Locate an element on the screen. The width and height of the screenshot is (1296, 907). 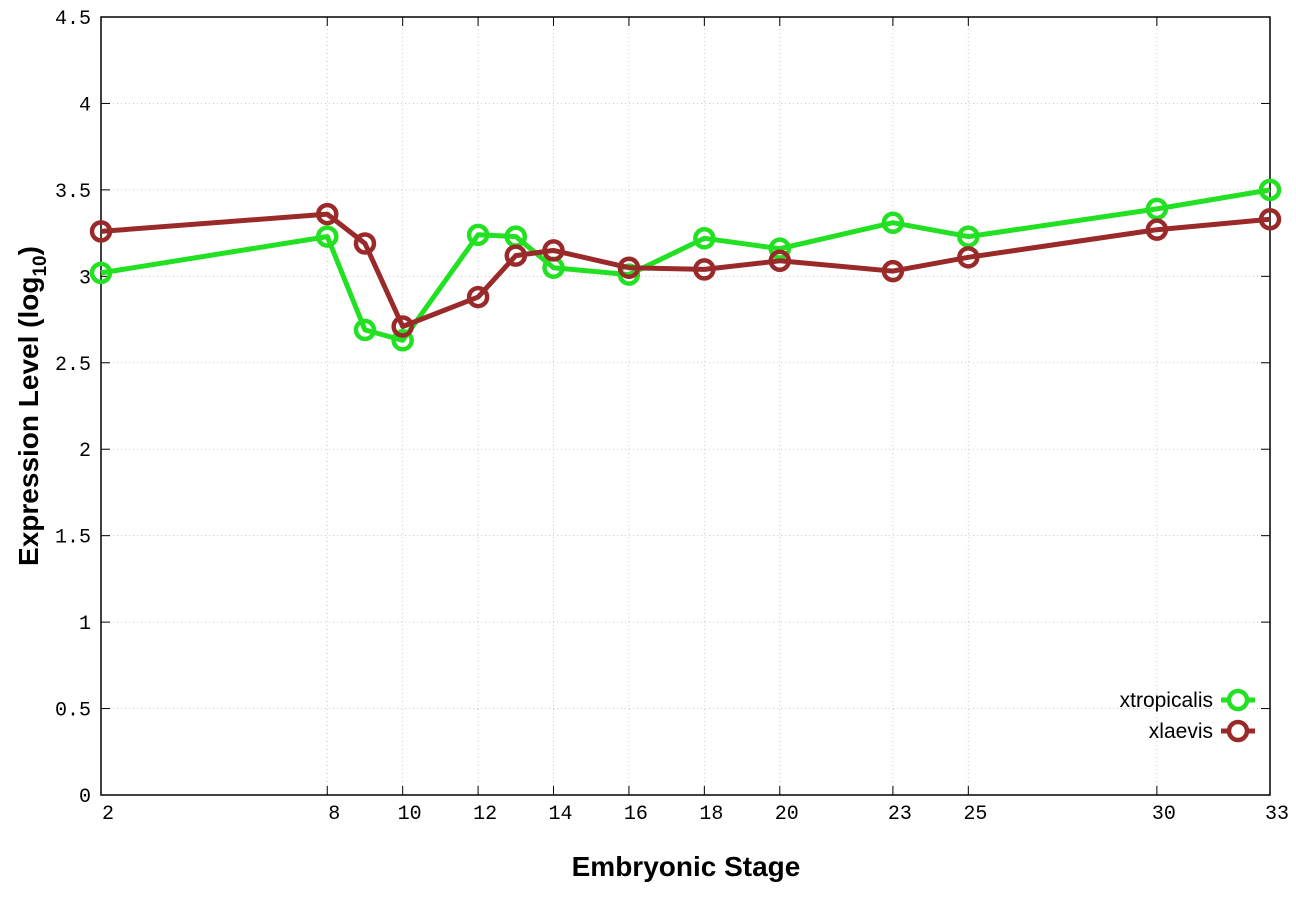
x-tick-label: 20 is located at coordinates (787, 814).